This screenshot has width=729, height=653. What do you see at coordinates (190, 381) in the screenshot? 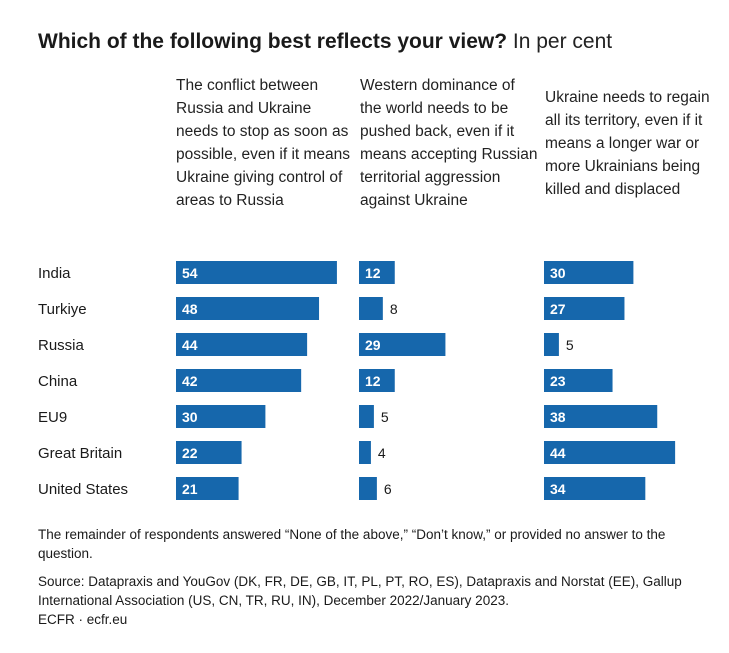
I see `value-label-china-series-0: 42` at bounding box center [190, 381].